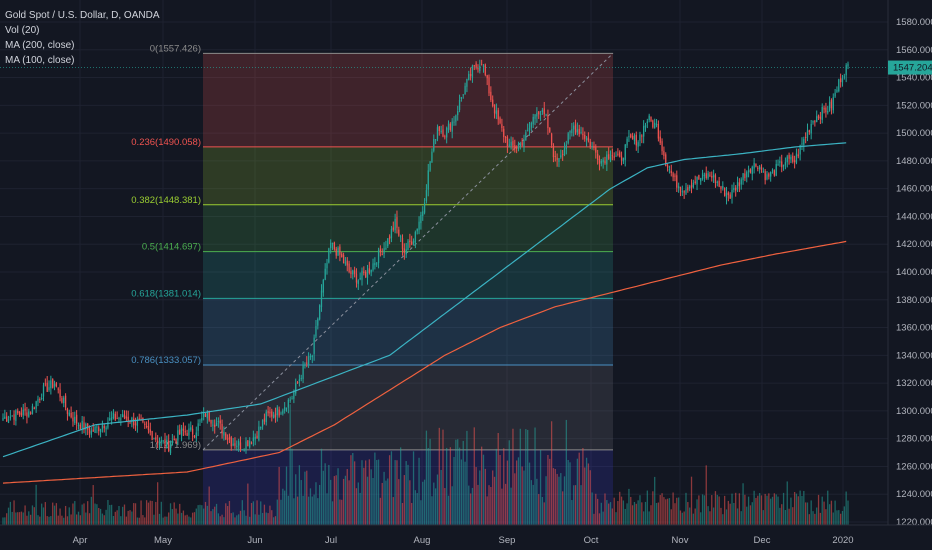 This screenshot has height=550, width=932. I want to click on legend-vol: Vol (20), so click(22, 30).